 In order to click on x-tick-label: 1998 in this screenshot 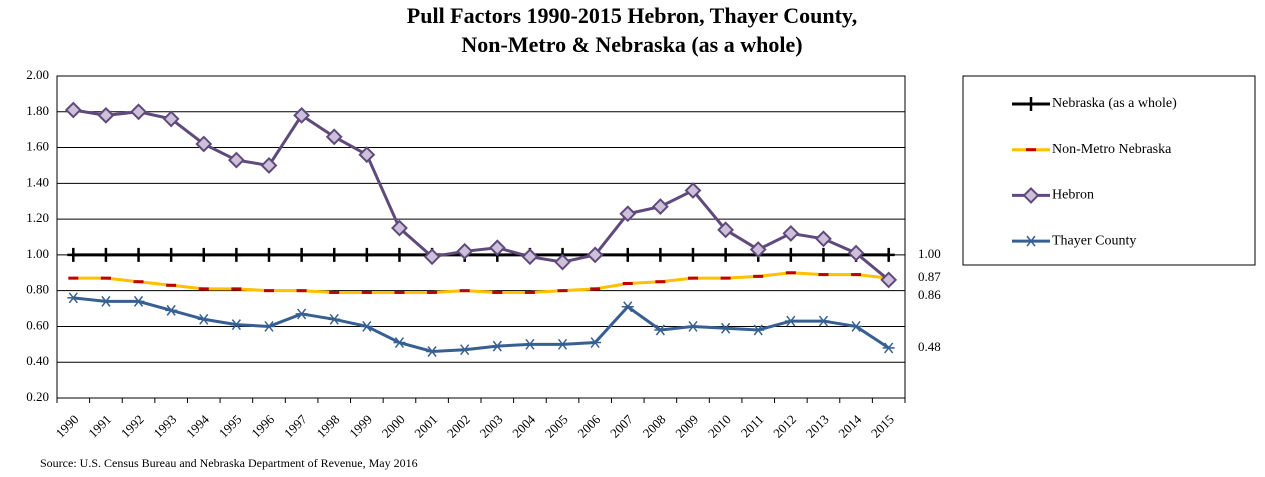, I will do `click(327, 426)`.